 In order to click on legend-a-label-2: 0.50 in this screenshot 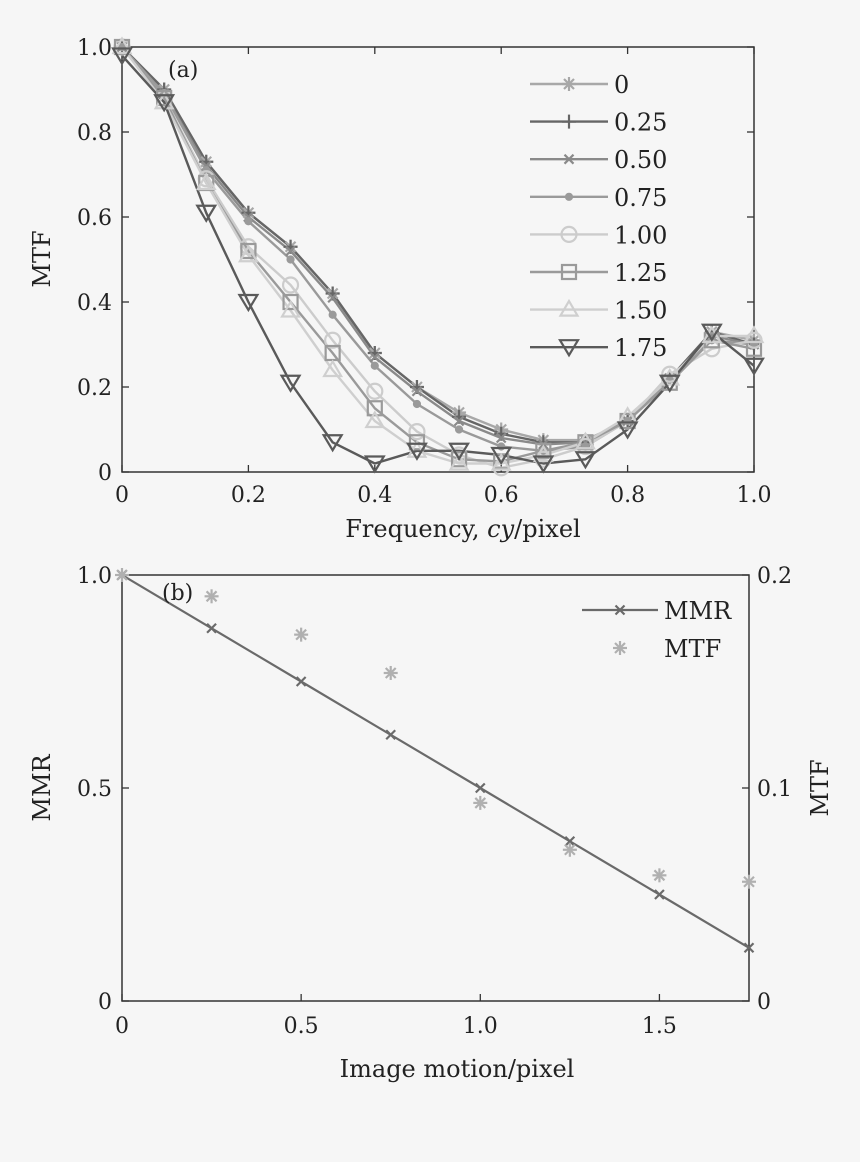, I will do `click(640, 160)`.